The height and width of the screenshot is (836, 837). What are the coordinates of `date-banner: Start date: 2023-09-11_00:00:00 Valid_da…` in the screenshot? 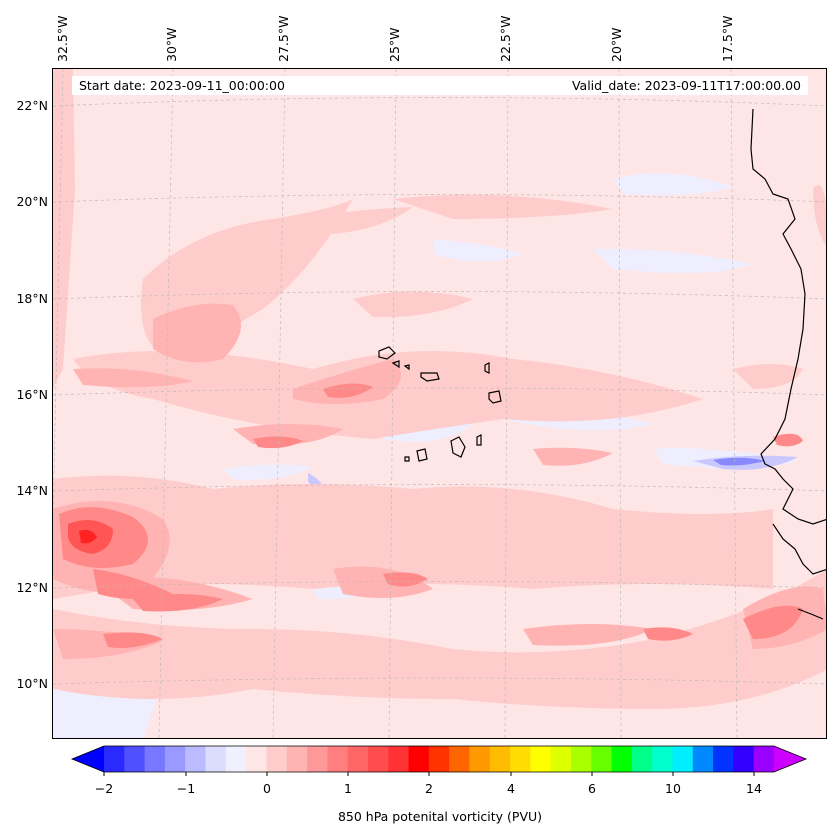 It's located at (440, 85).